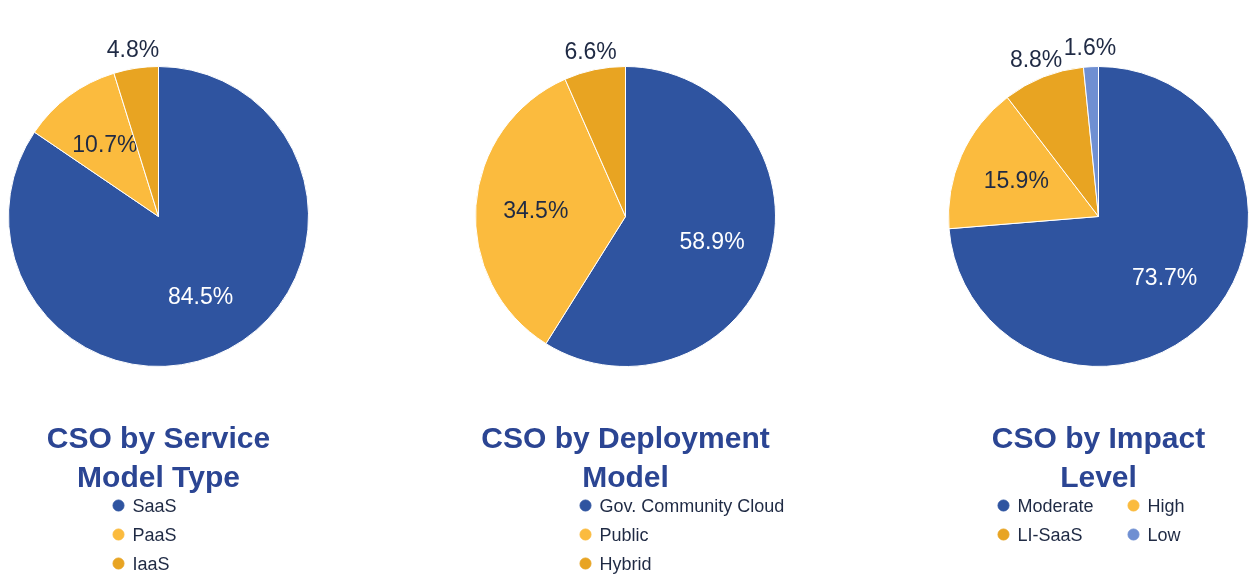 This screenshot has width=1250, height=577. I want to click on data-label: 15.9%, so click(1016, 179).